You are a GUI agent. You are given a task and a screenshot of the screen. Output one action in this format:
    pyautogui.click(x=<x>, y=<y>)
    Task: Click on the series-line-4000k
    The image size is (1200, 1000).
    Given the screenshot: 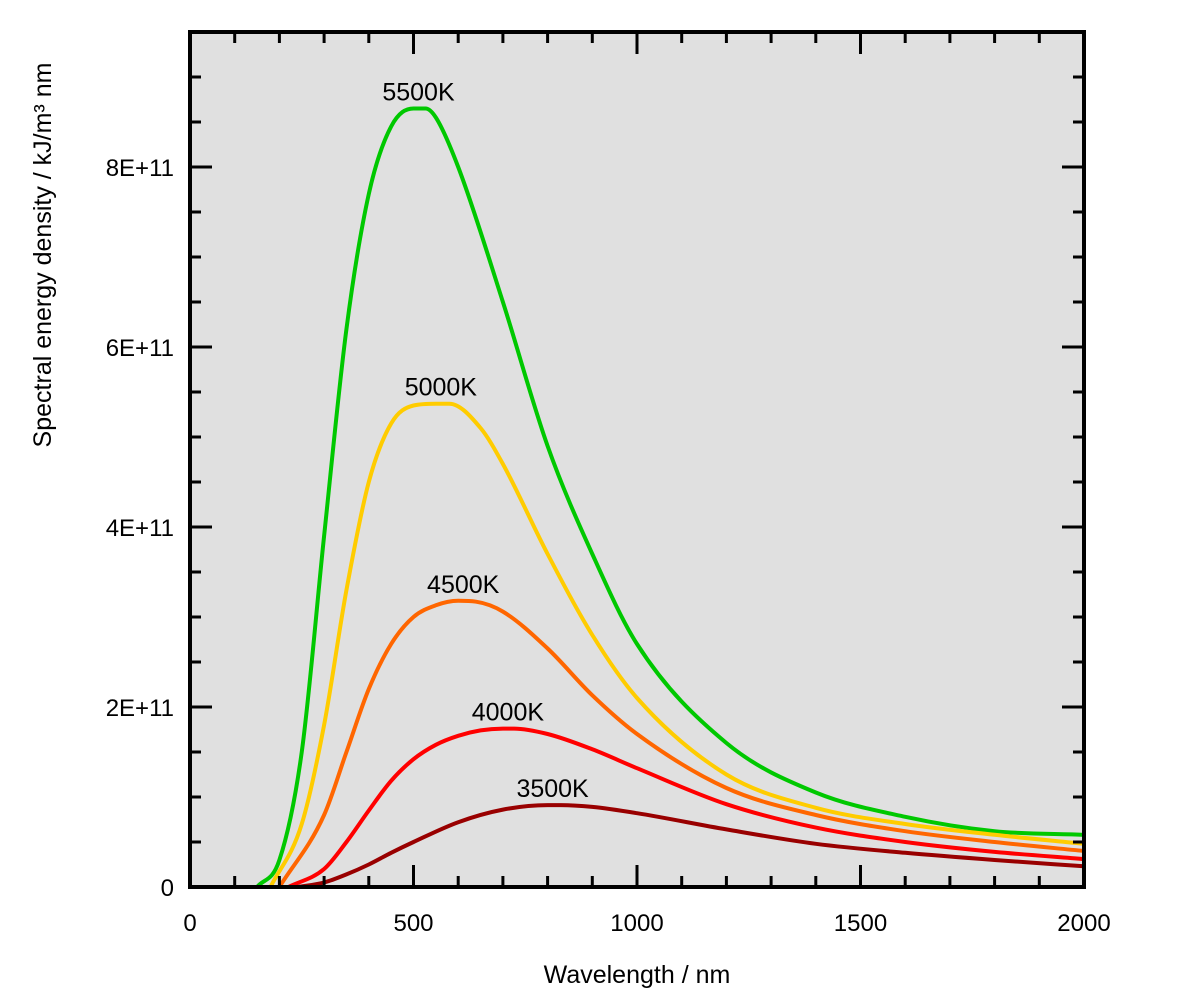 What is the action you would take?
    pyautogui.click(x=637, y=807)
    